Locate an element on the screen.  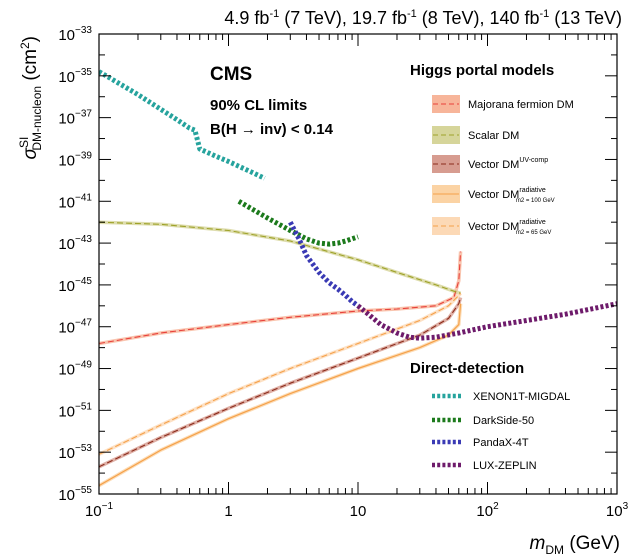
y-tick-label: 10−53 is located at coordinates (75, 452).